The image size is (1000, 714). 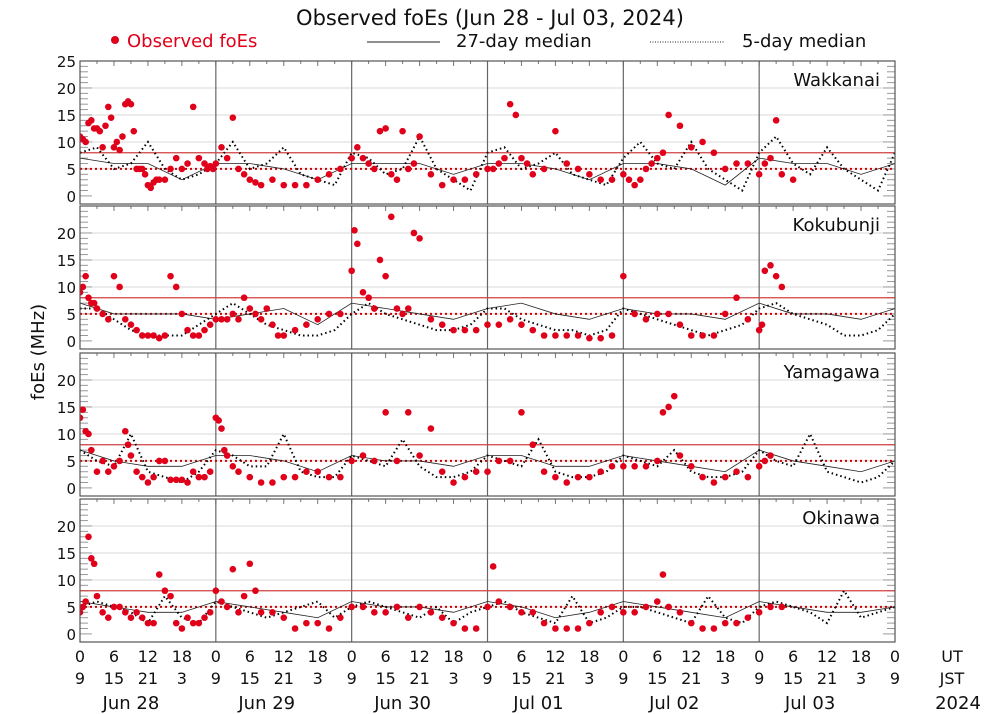 I want to click on station-label: Yamagawa, so click(x=831, y=372).